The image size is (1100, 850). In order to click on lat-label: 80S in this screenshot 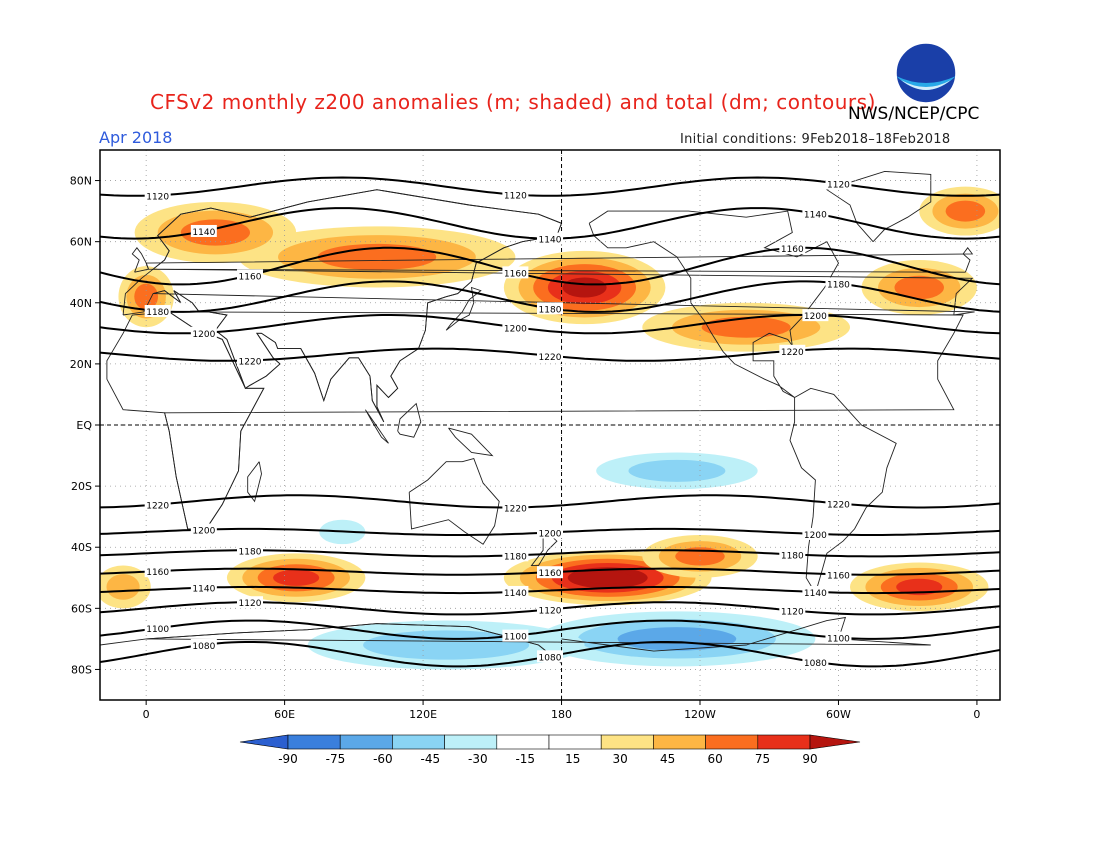, I will do `click(81, 669)`.